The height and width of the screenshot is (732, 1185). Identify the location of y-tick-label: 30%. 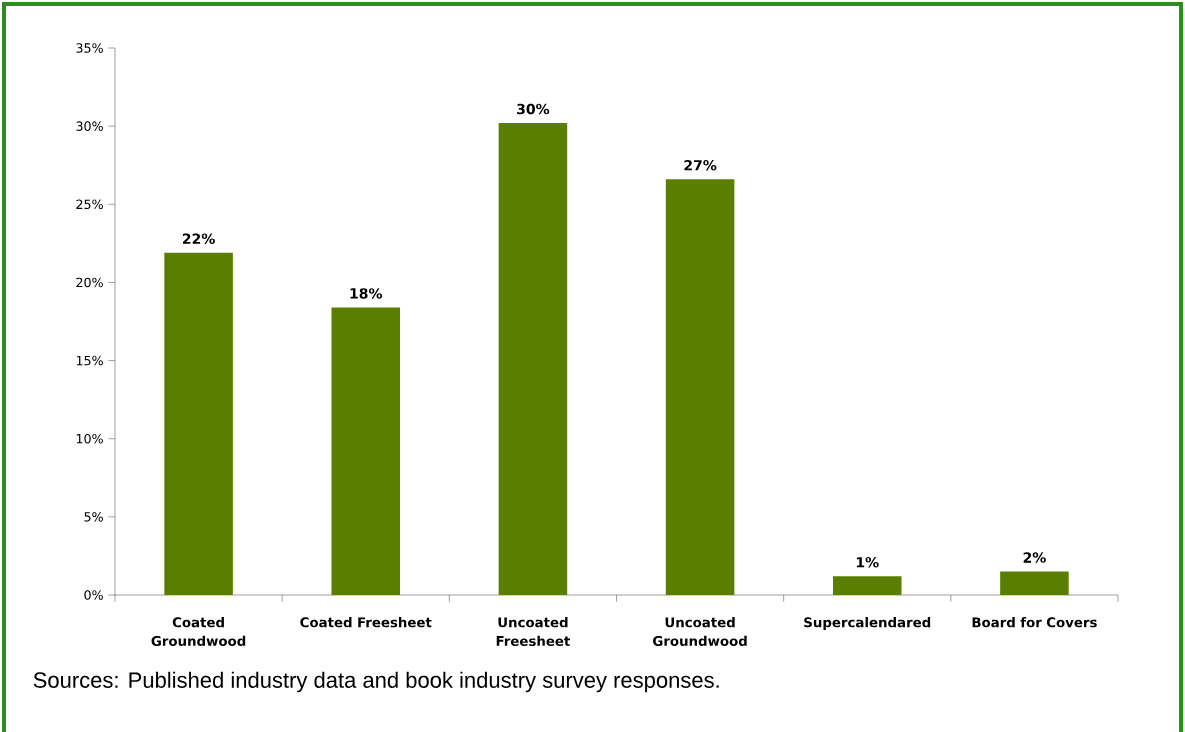
(89, 126).